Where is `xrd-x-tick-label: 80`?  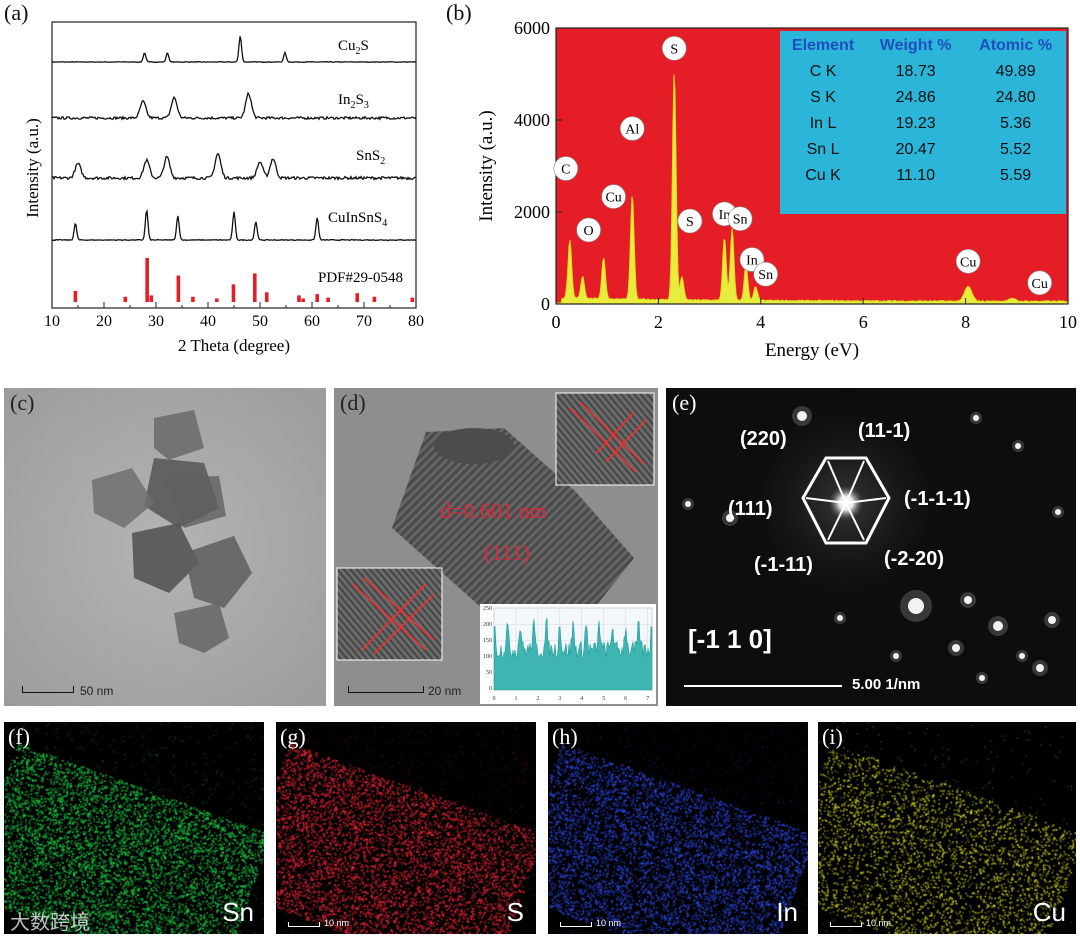
xrd-x-tick-label: 80 is located at coordinates (416, 321).